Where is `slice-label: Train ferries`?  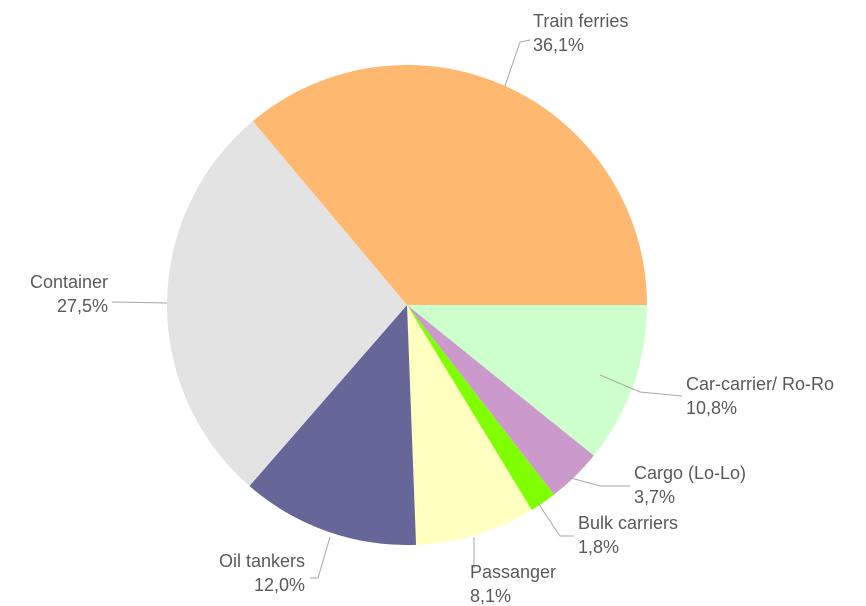 slice-label: Train ferries is located at coordinates (580, 21).